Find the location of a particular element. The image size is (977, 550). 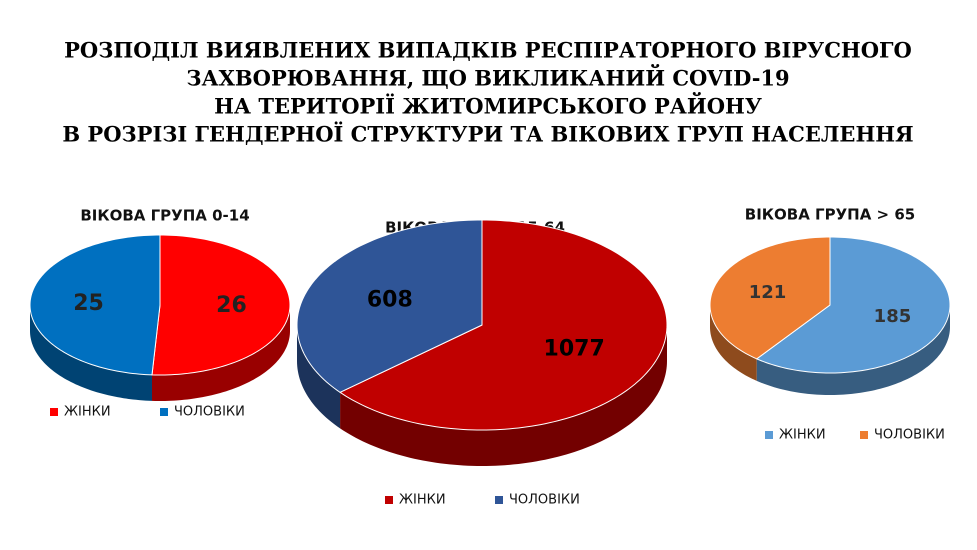

data-label: 121 is located at coordinates (768, 292).